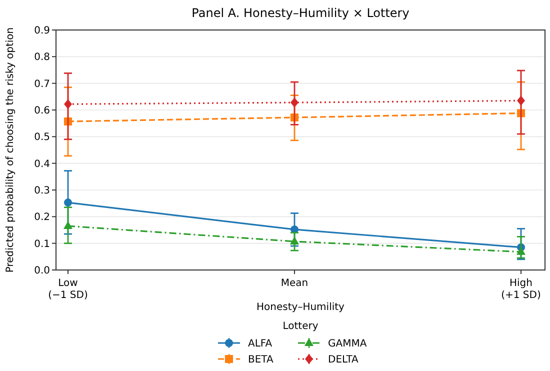  I want to click on legend-label: GAMMA, so click(347, 344).